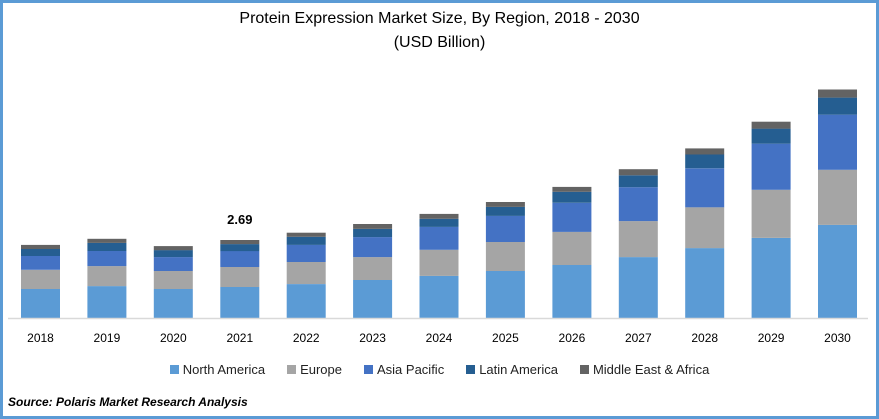 Image resolution: width=879 pixels, height=419 pixels. I want to click on bar-segment-north-america-2024, so click(439, 296).